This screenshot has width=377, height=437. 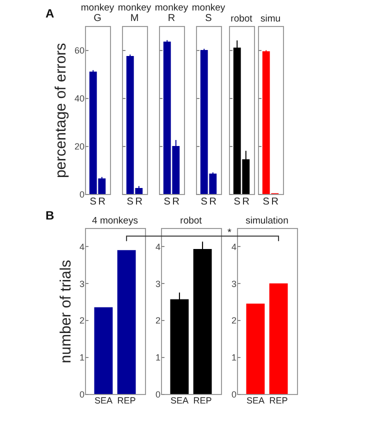 I want to click on y-axis-title: number of trials, so click(x=65, y=312).